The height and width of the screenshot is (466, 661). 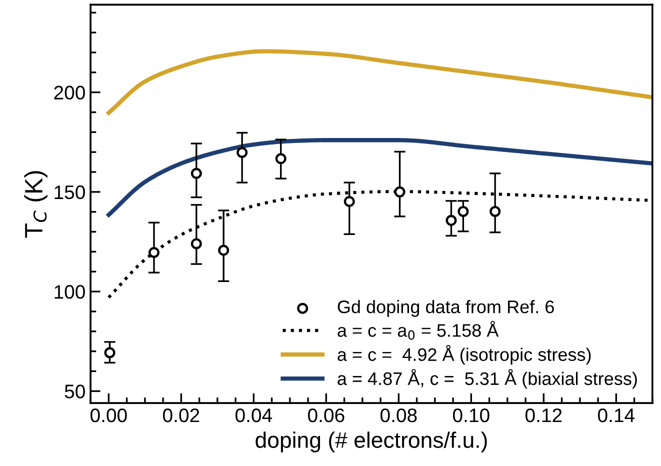 What do you see at coordinates (544, 415) in the screenshot?
I see `x-tick-label: 0.12` at bounding box center [544, 415].